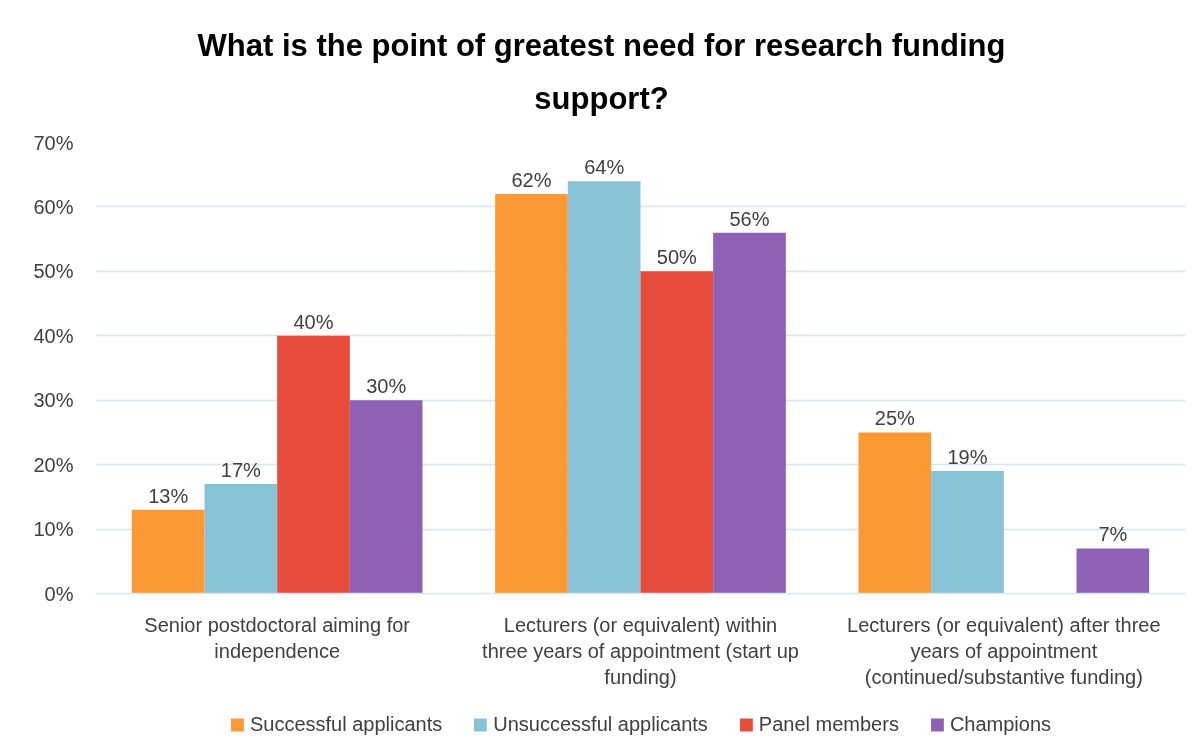 This screenshot has height=756, width=1200. What do you see at coordinates (53, 529) in the screenshot?
I see `y-tick-label: 10%` at bounding box center [53, 529].